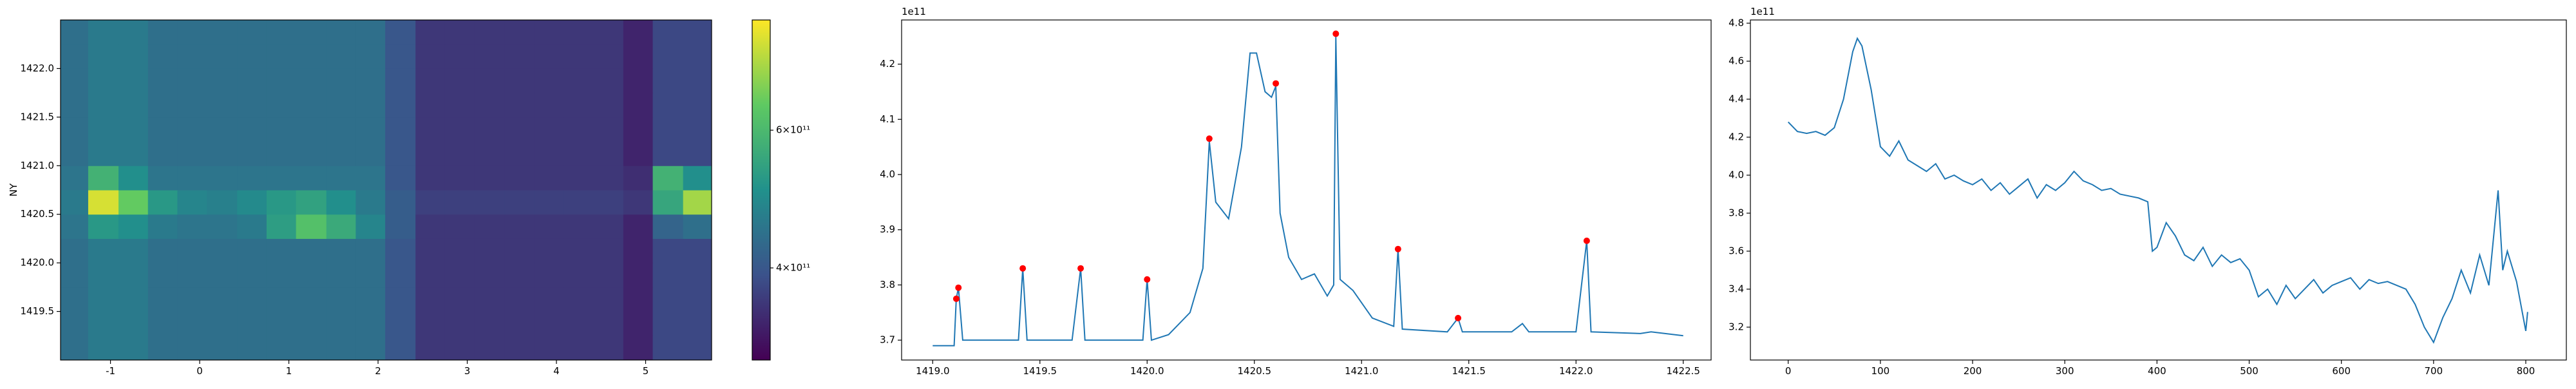 Image resolution: width=2576 pixels, height=389 pixels. I want to click on x-tick-label: 100, so click(1880, 371).